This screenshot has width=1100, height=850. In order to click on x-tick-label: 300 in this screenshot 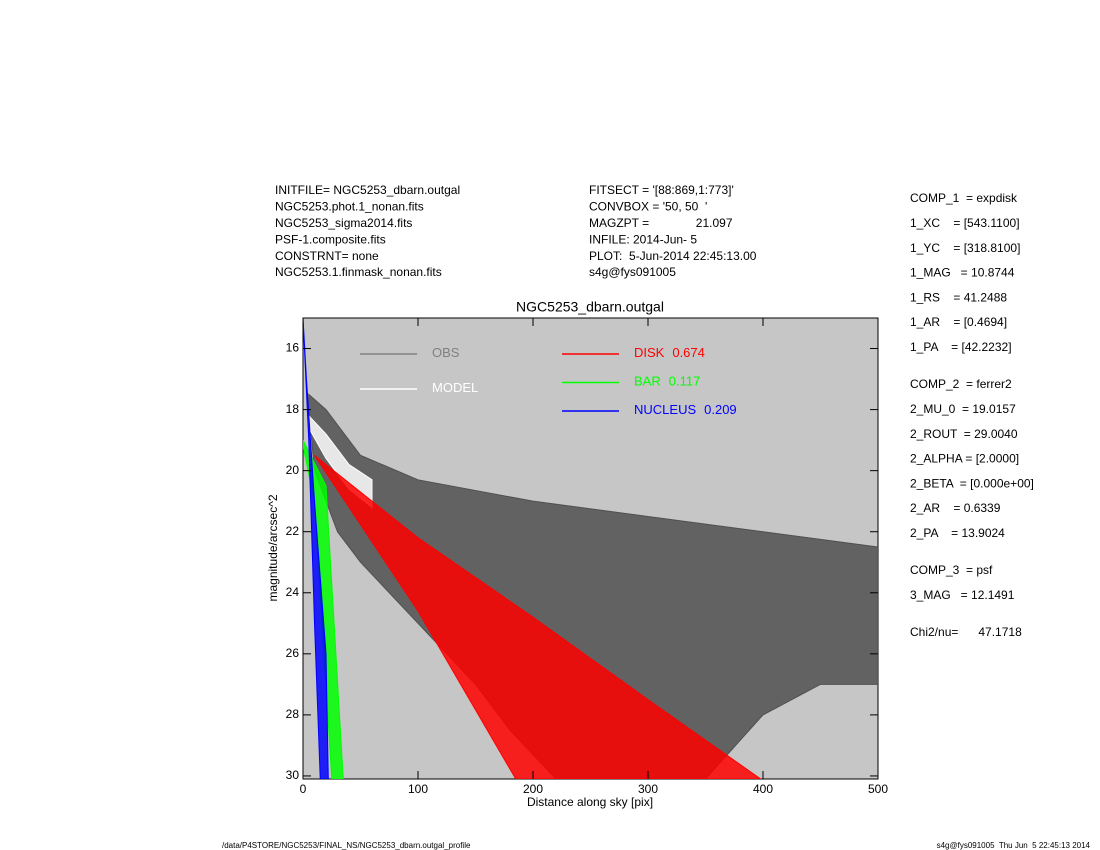, I will do `click(648, 789)`.